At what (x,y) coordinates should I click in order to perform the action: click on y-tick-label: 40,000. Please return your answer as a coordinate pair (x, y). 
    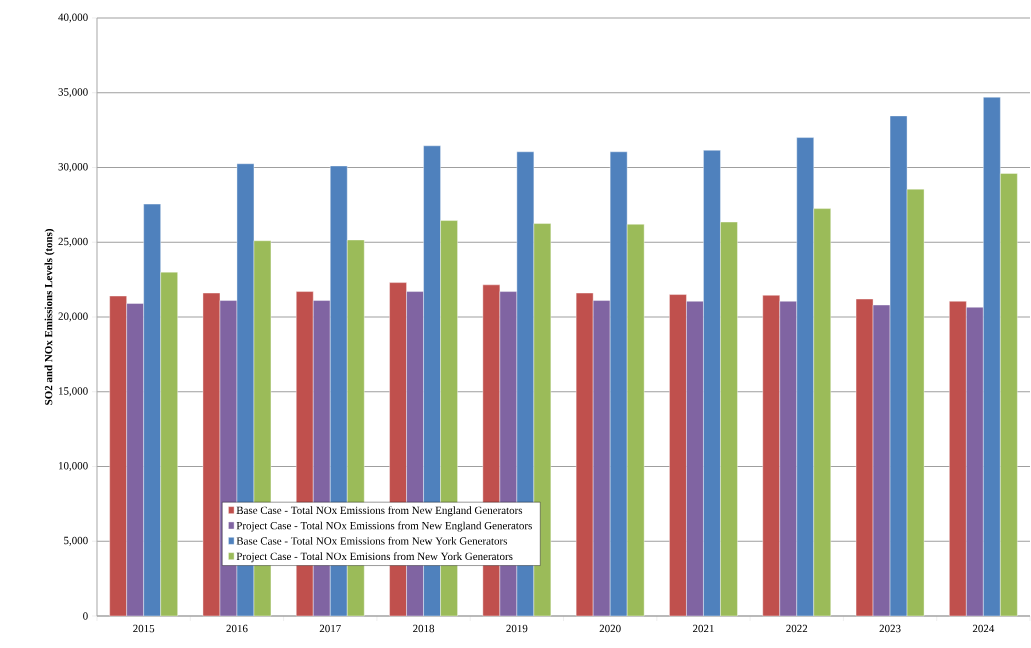
    Looking at the image, I should click on (73, 18).